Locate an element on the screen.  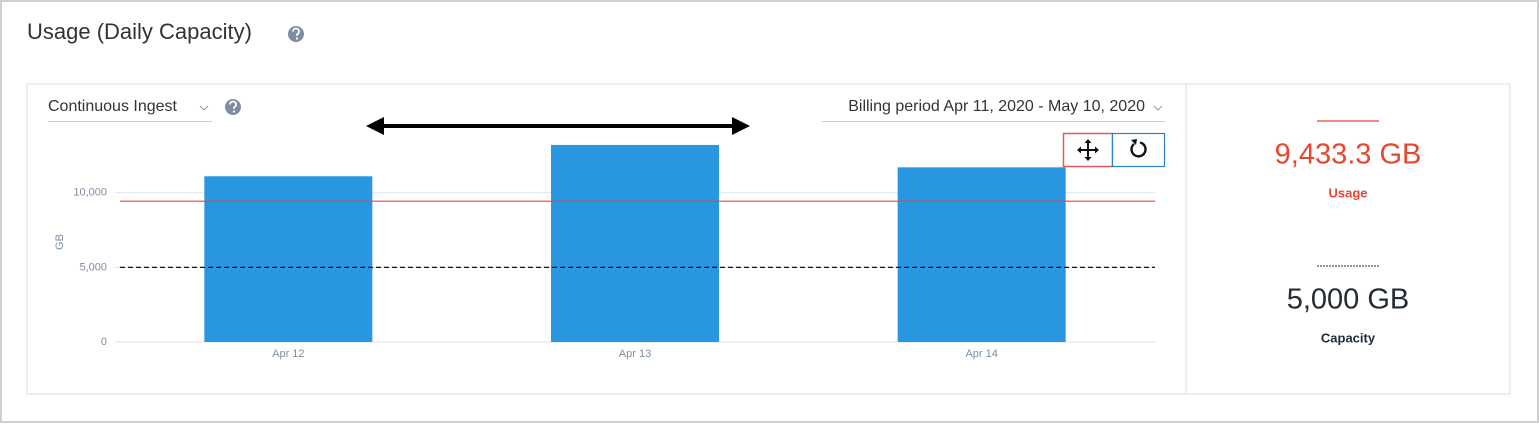
page-title: Usage (Daily Capacity) is located at coordinates (139, 31).